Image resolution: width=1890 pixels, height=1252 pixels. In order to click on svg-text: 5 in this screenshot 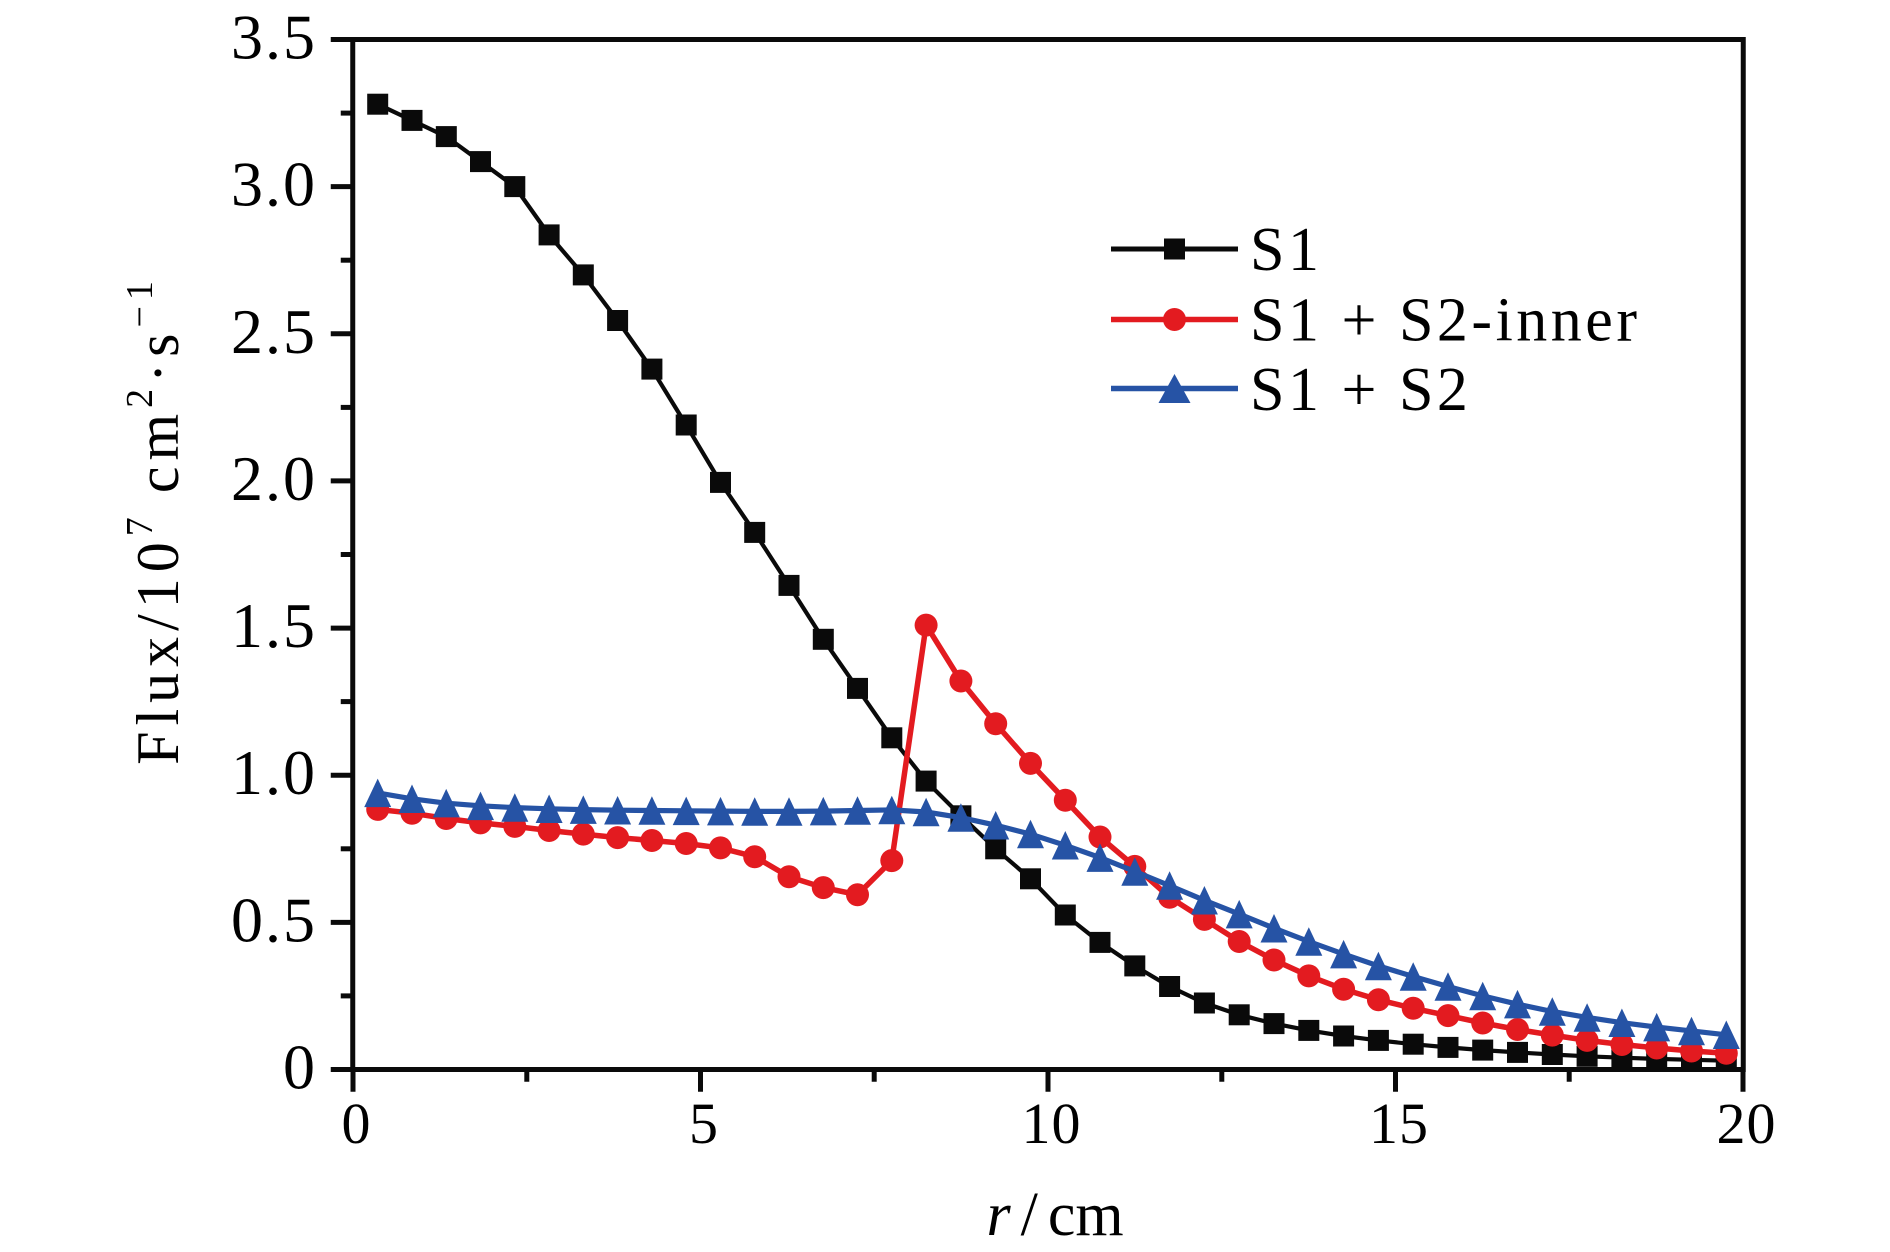, I will do `click(704, 1123)`.